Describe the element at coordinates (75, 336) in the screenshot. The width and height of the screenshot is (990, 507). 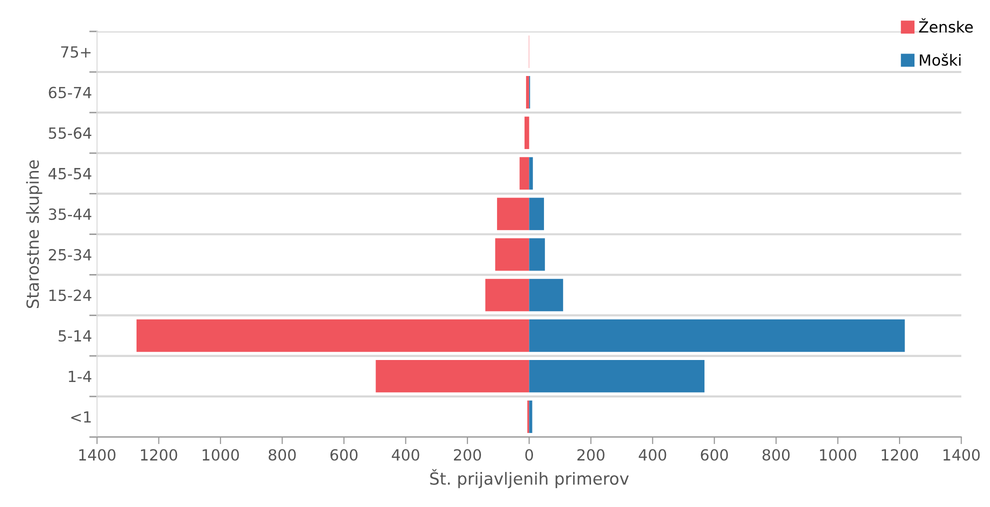
I see `y-tick-label: 5-14` at that location.